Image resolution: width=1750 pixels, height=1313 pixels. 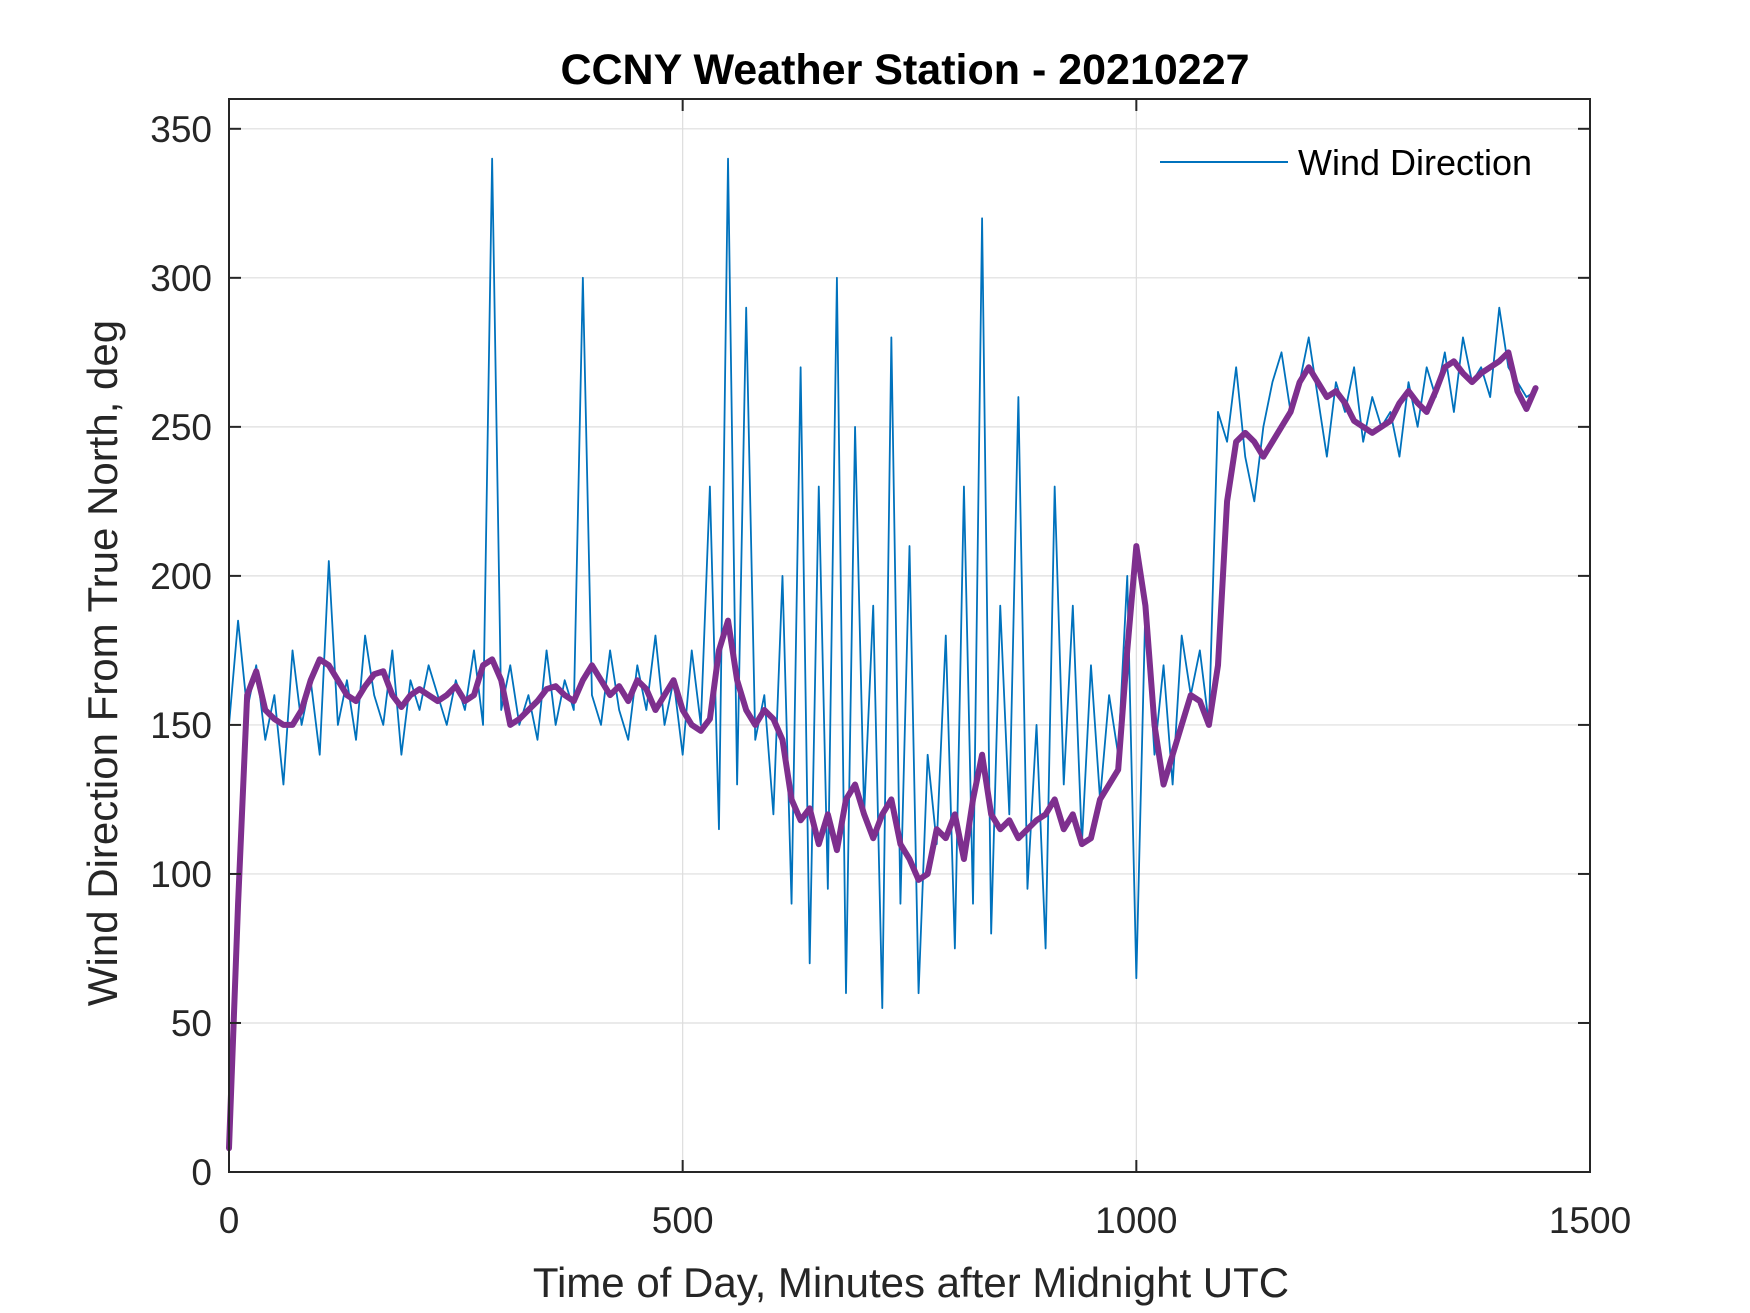 What do you see at coordinates (683, 1220) in the screenshot?
I see `x-tick-label: 500` at bounding box center [683, 1220].